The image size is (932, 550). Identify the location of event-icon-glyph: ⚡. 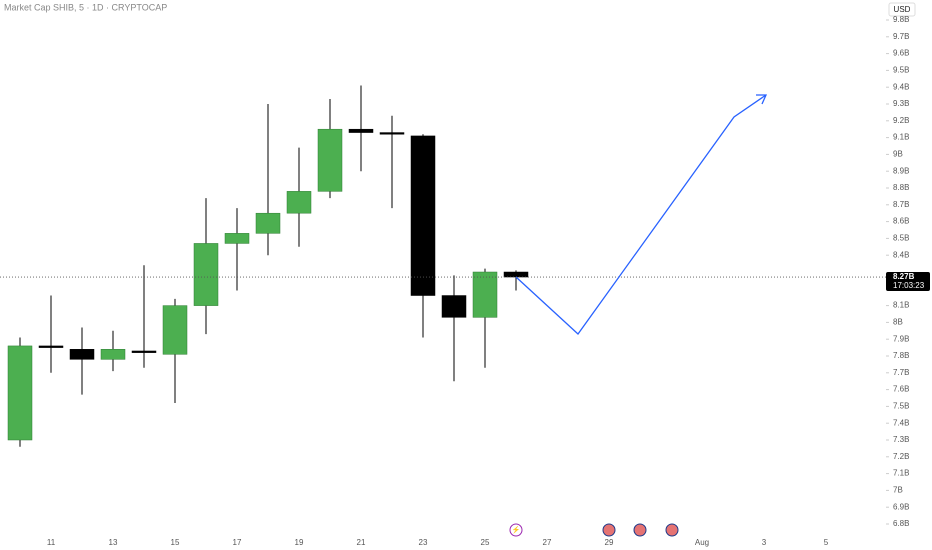
(516, 529).